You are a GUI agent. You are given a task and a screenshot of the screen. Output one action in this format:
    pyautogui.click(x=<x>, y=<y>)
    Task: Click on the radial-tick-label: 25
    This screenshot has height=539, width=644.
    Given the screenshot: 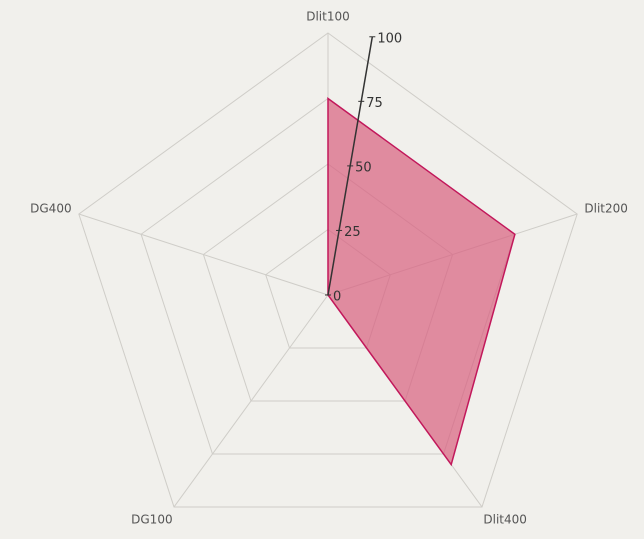 What is the action you would take?
    pyautogui.click(x=352, y=232)
    